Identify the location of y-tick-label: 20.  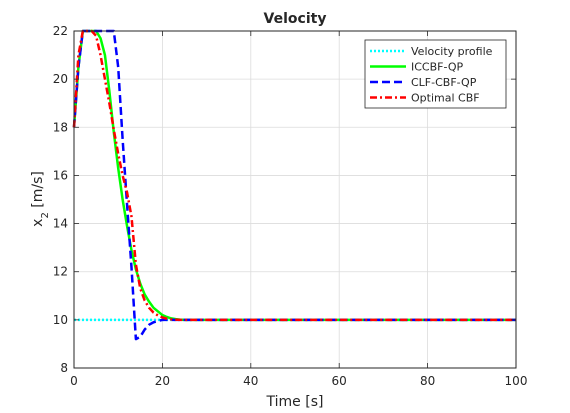
(60, 79).